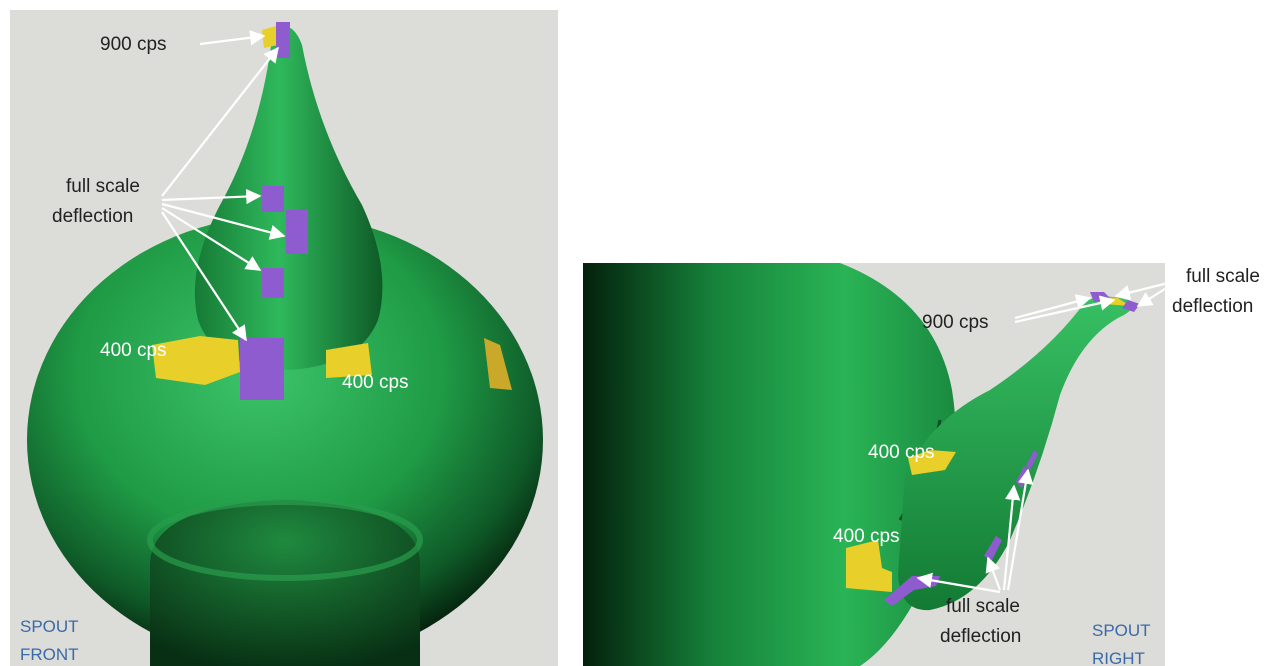 The image size is (1285, 666). I want to click on label-full-scale-front-line1: full scale, so click(103, 186).